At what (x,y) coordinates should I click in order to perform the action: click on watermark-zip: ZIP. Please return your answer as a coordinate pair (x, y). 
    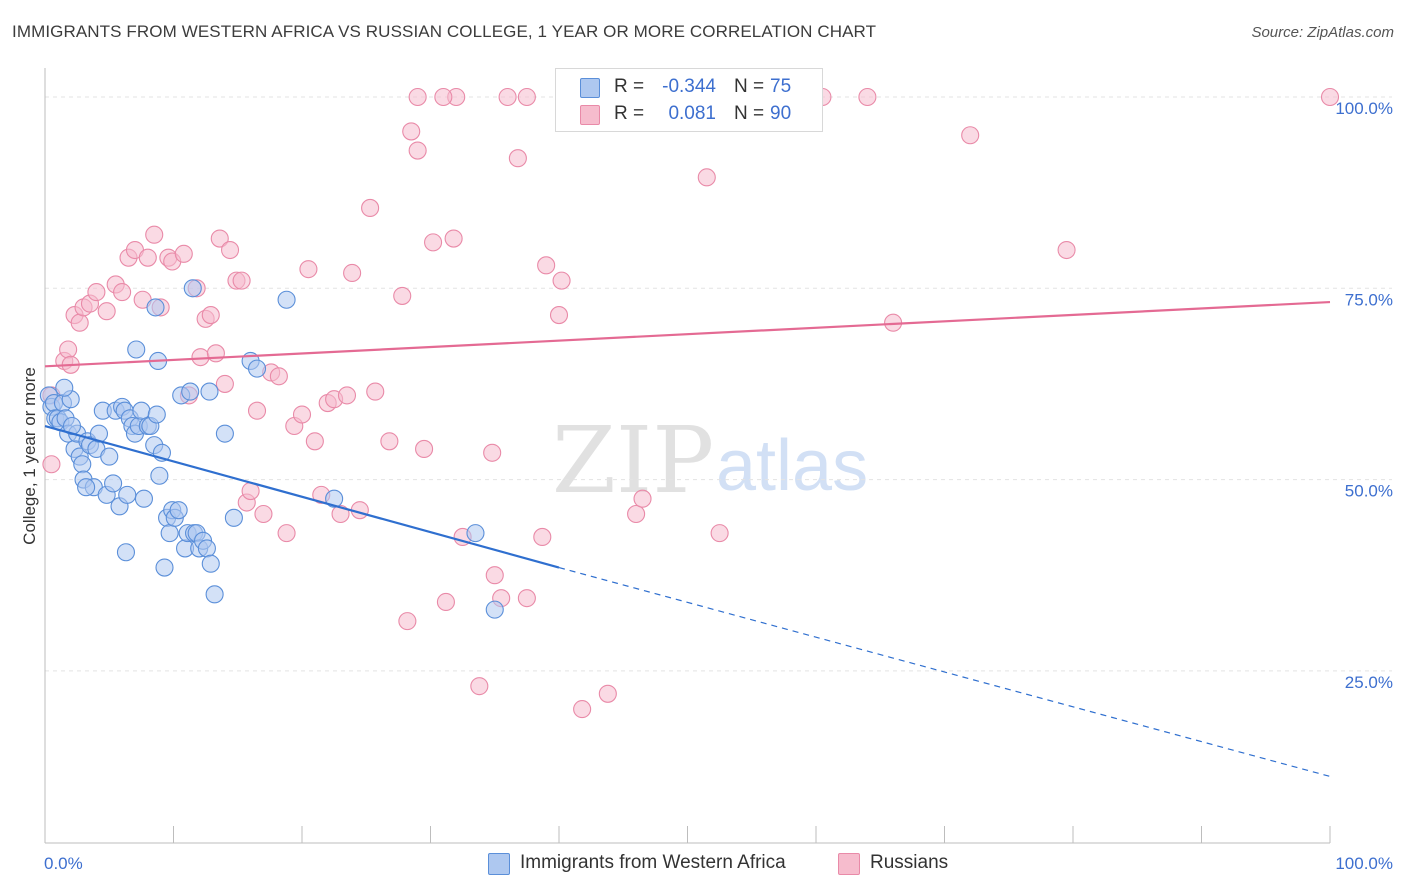
    Looking at the image, I should click on (633, 460).